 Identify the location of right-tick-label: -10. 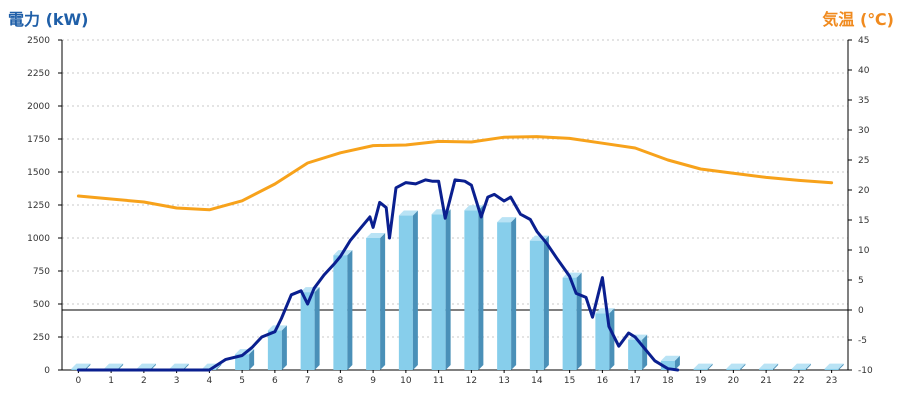
(865, 371).